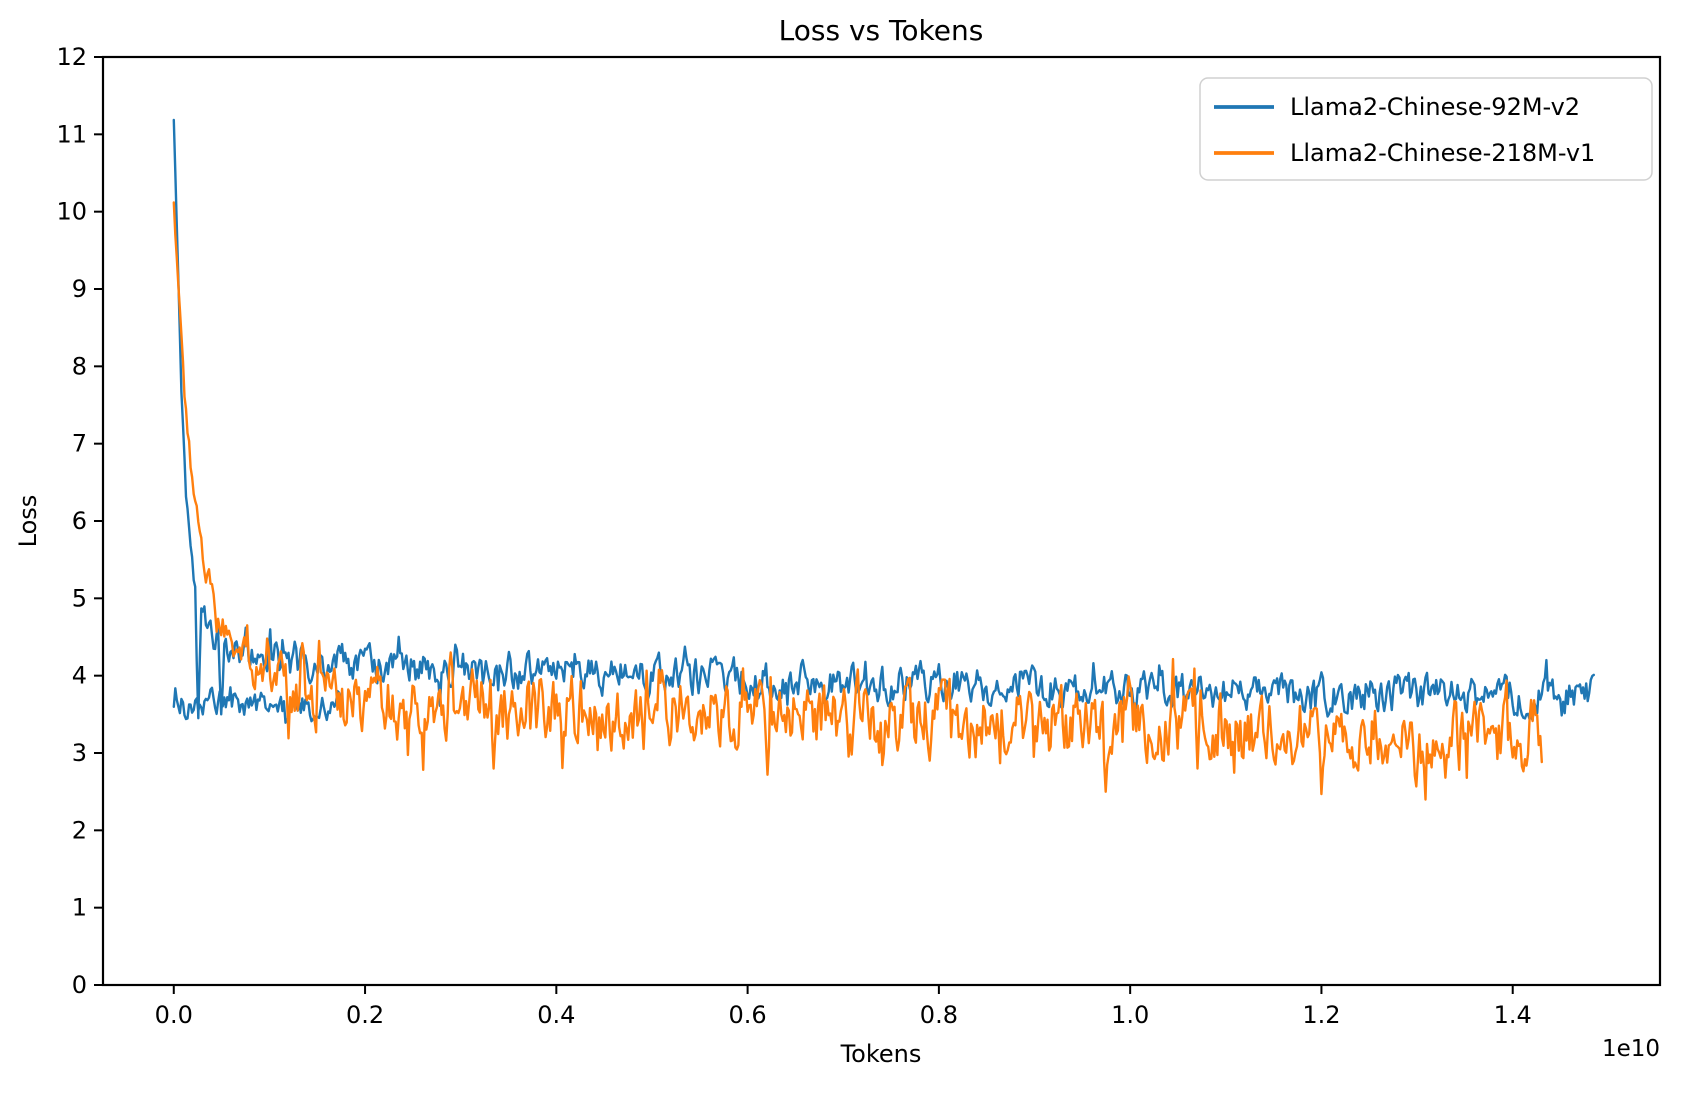 The width and height of the screenshot is (1683, 1093). Describe the element at coordinates (257, 705) in the screenshot. I see `series-line-Llama2-Chinese-92M-v2-segment1` at that location.